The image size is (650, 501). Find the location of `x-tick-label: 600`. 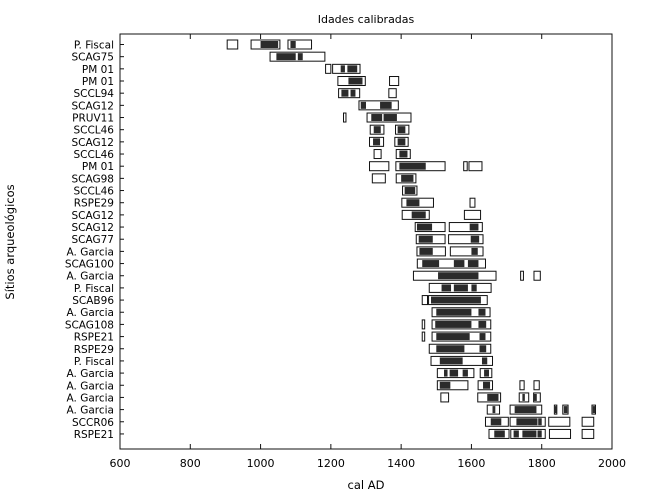

x-tick-label: 600 is located at coordinates (120, 463).